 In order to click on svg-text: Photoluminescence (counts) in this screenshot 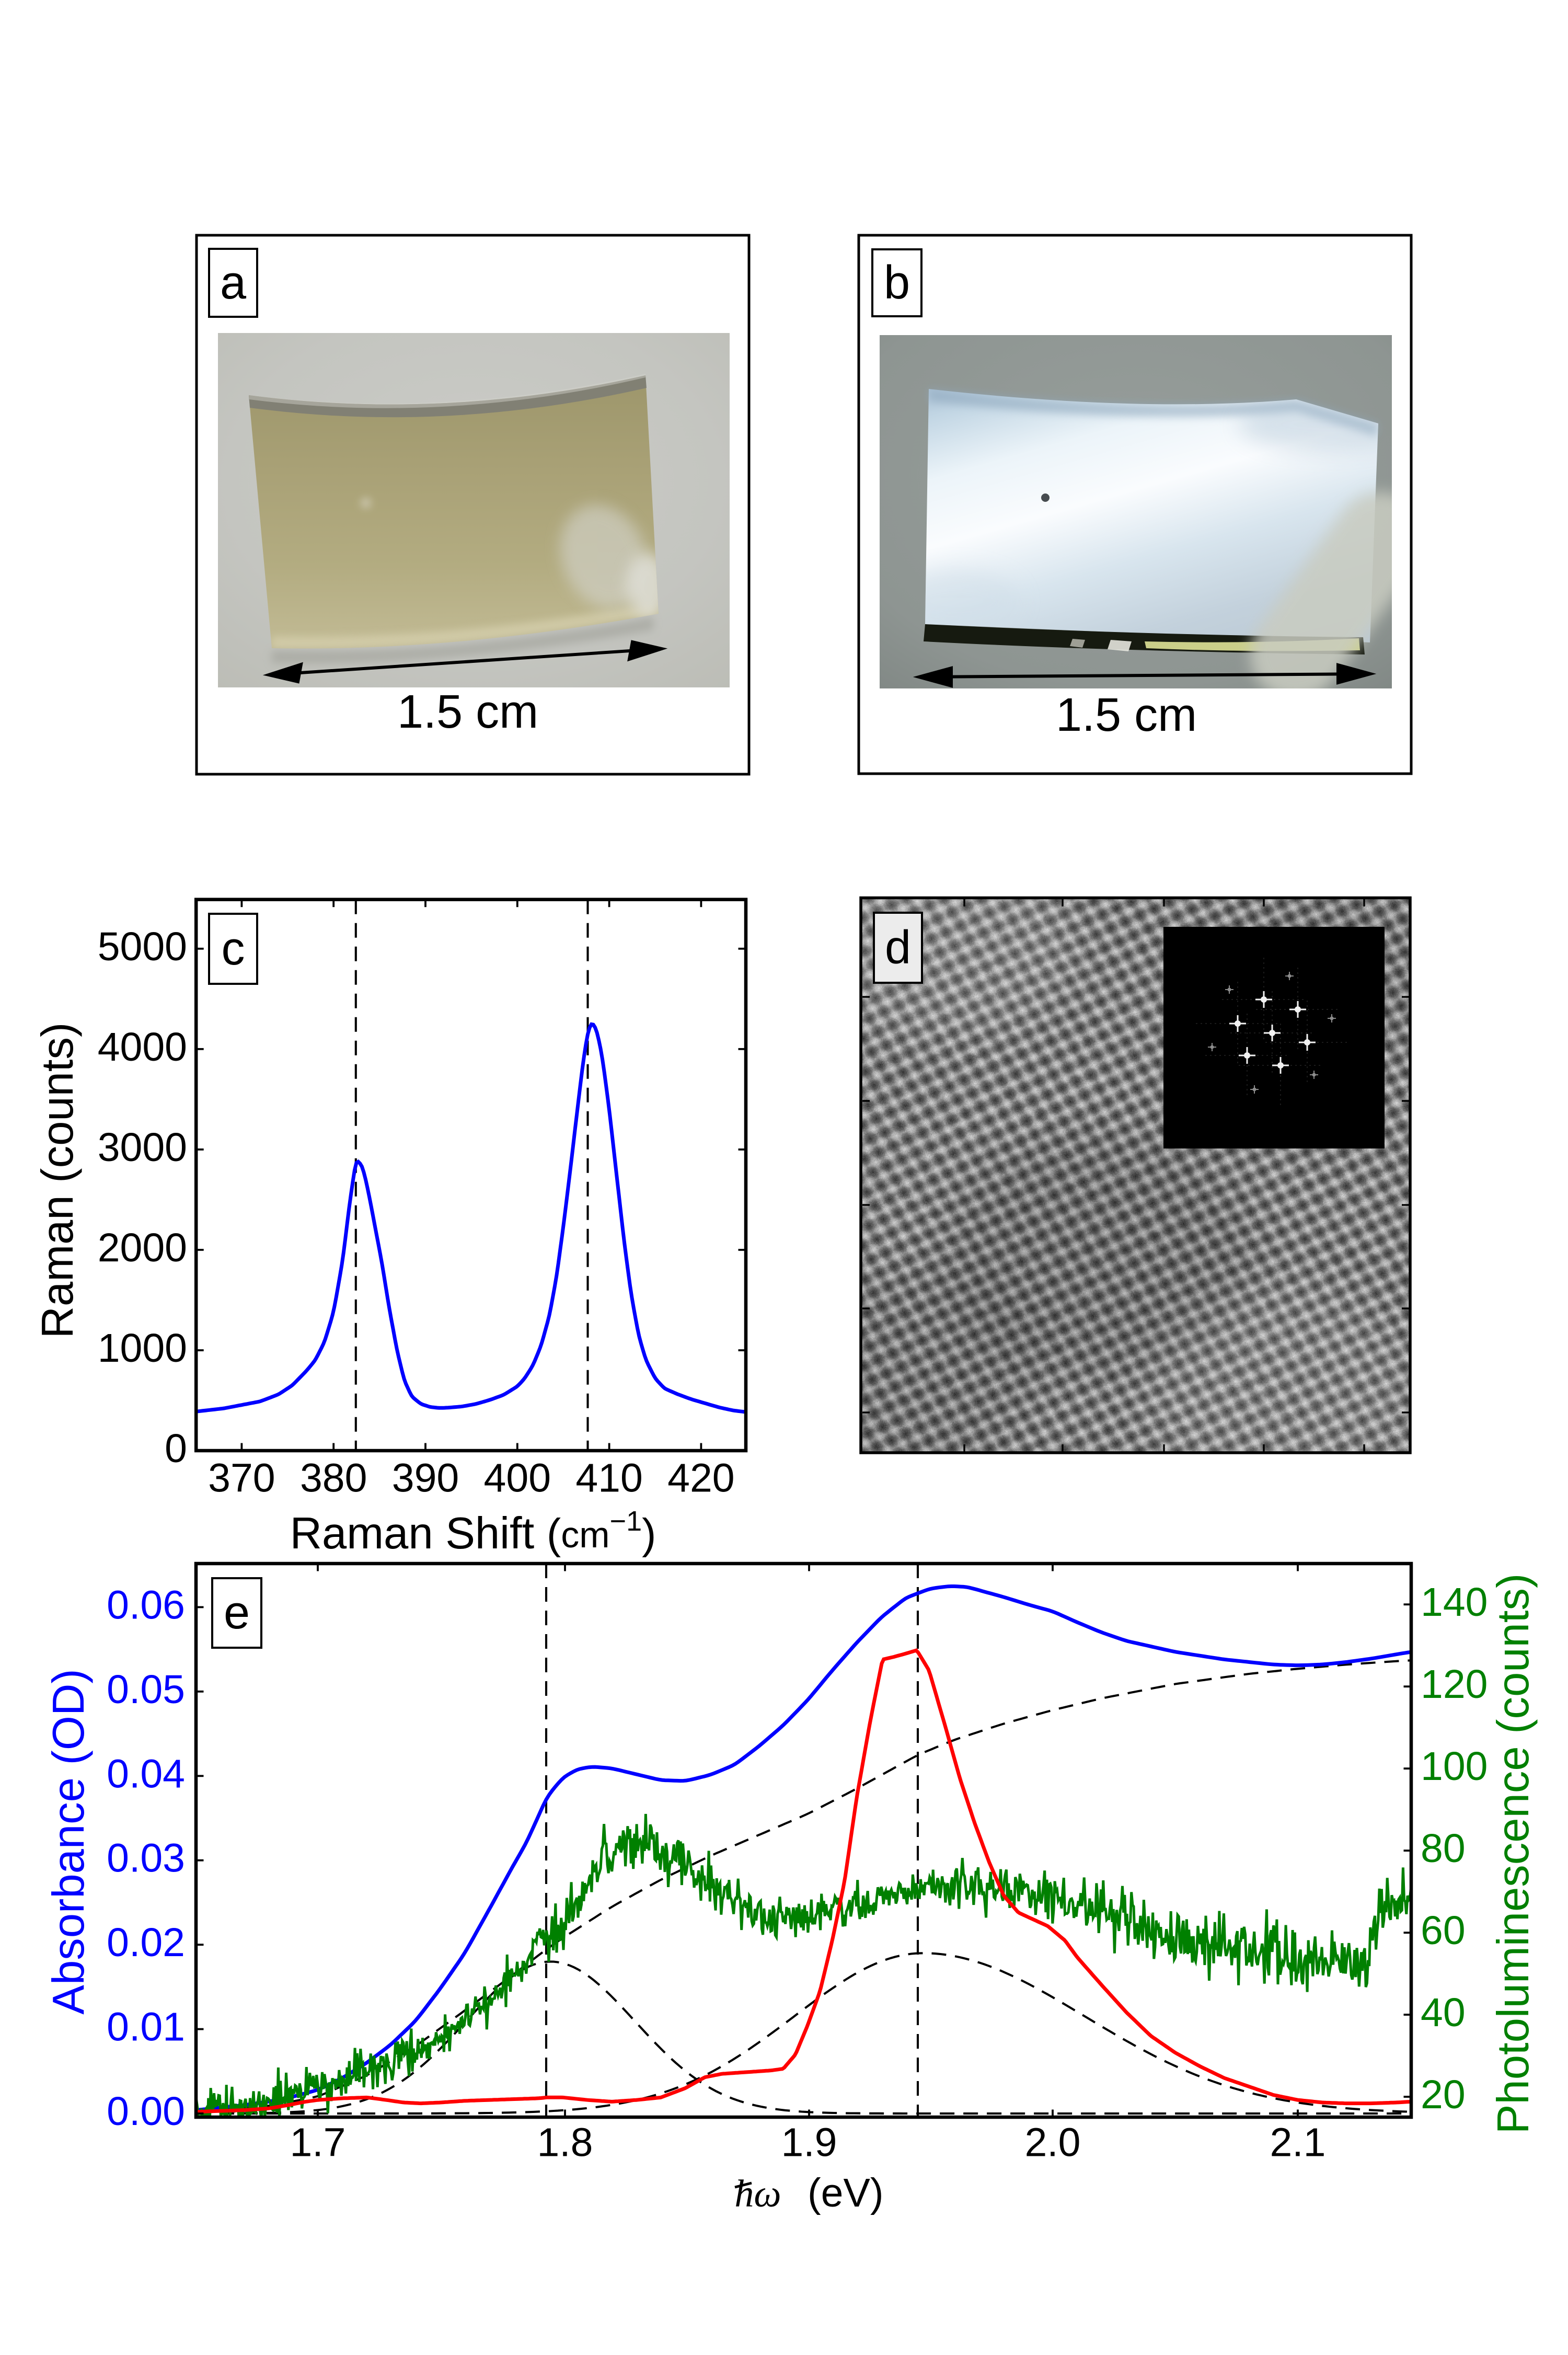, I will do `click(1513, 1854)`.